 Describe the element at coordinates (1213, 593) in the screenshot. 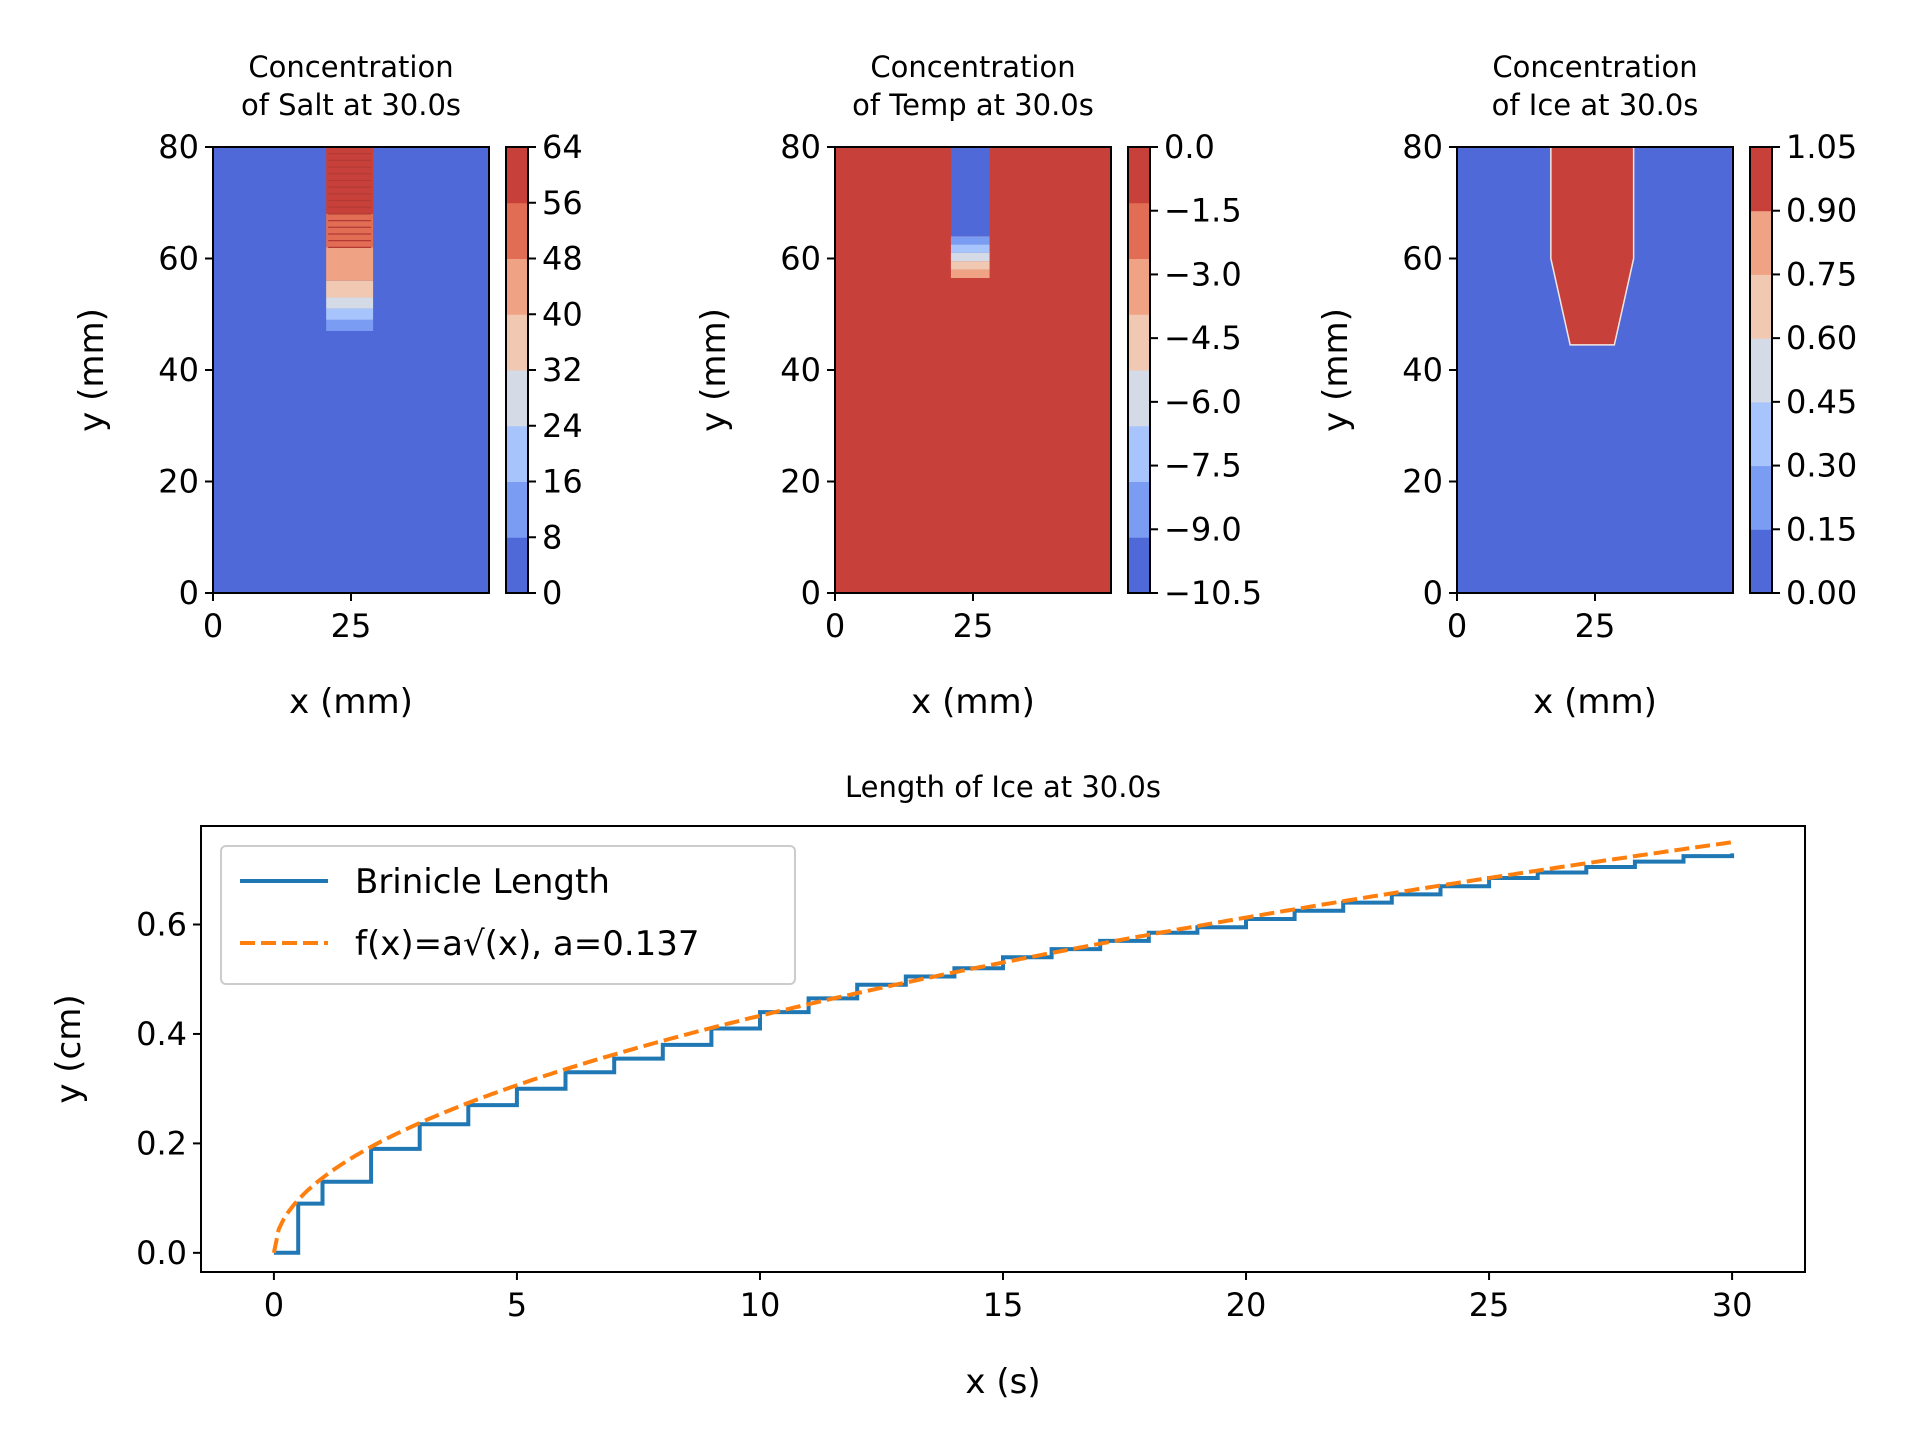

I see `colorbar-tick-label: −10.5` at that location.